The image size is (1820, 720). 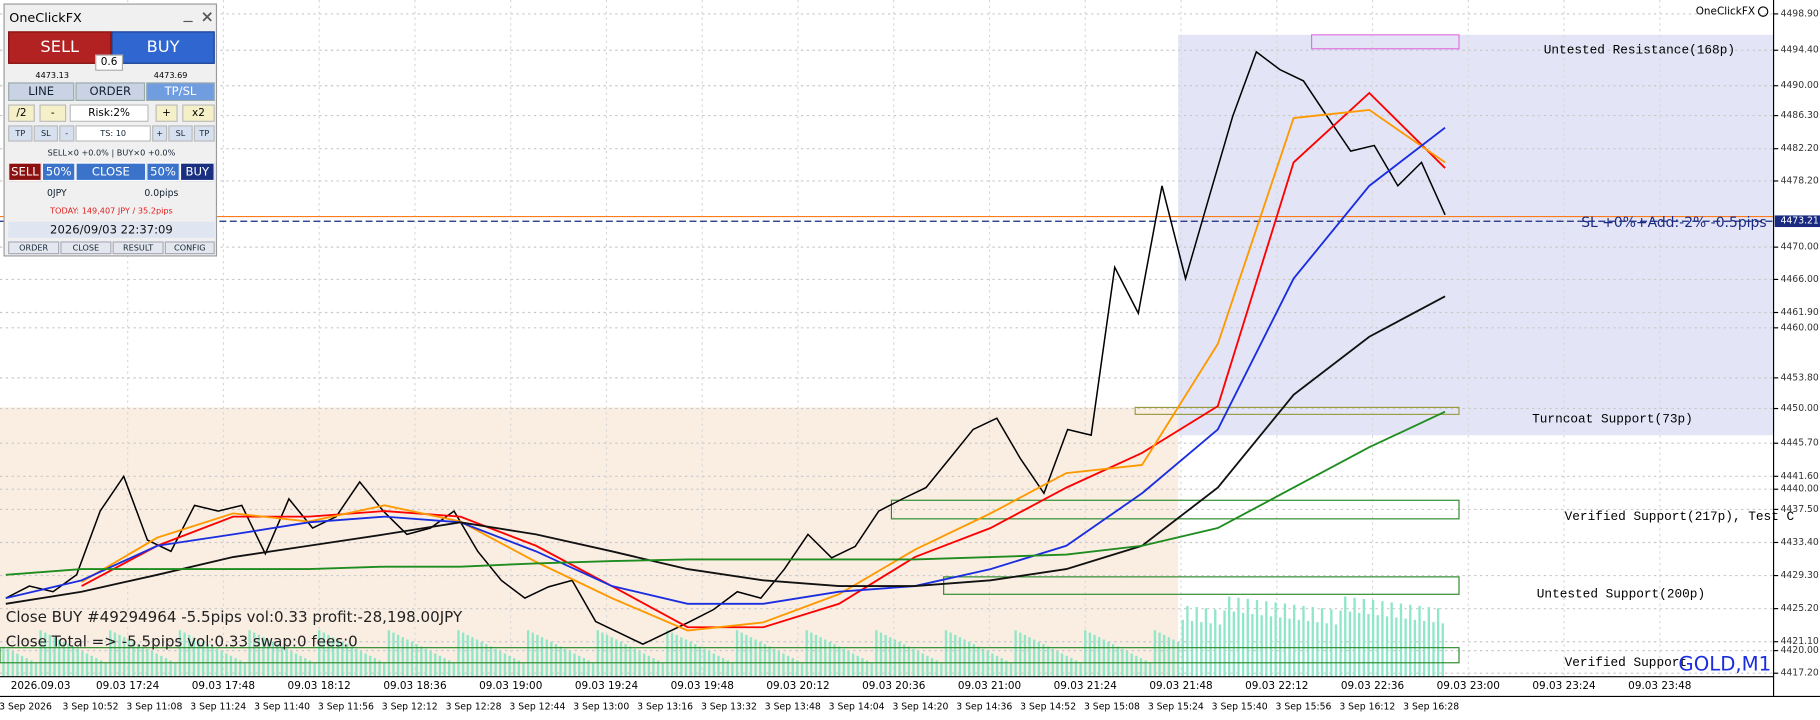 What do you see at coordinates (180, 91) in the screenshot?
I see `tab: TP/SL` at bounding box center [180, 91].